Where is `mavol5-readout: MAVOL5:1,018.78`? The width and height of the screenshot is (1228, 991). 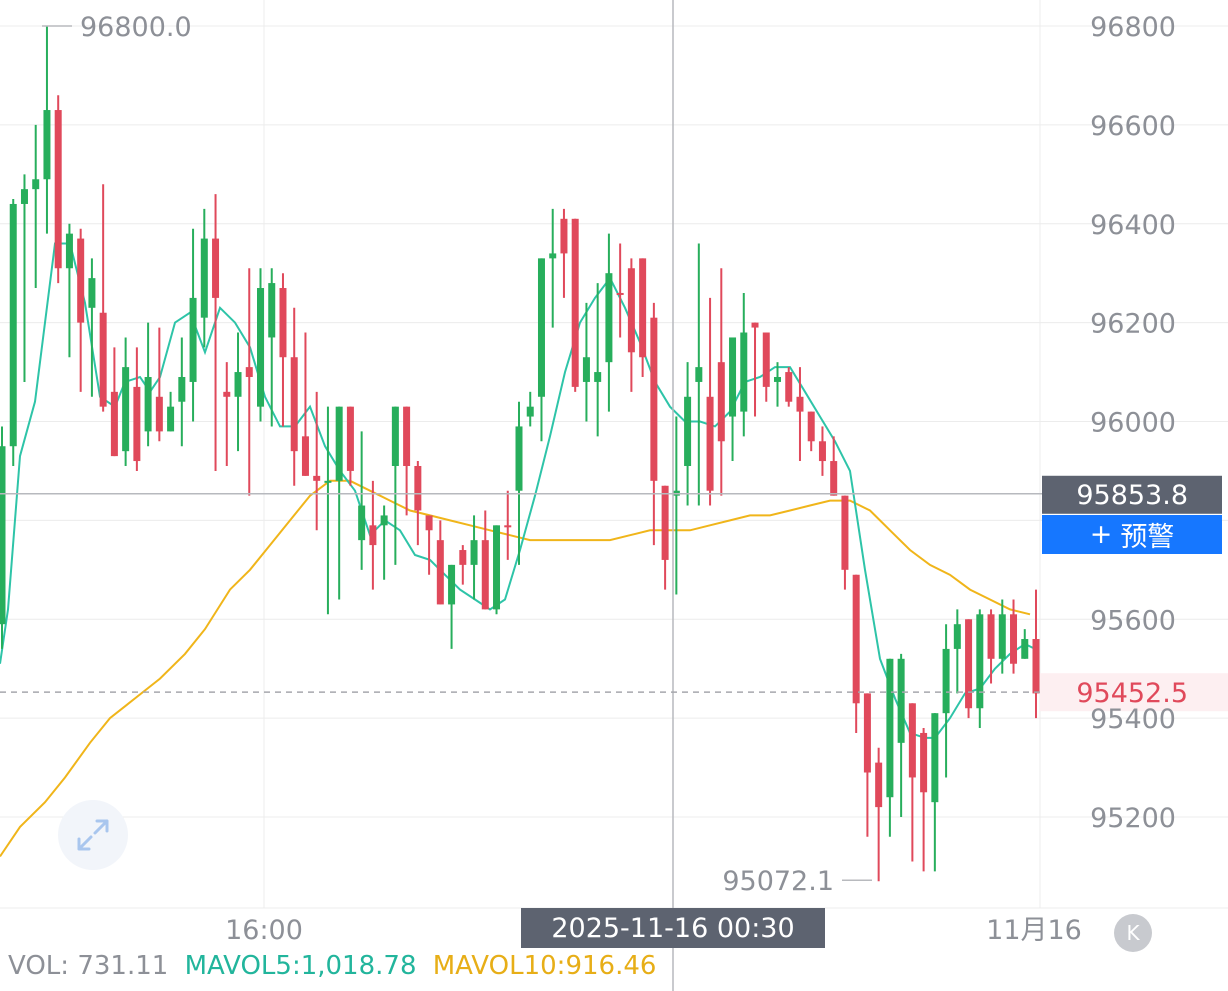 mavol5-readout: MAVOL5:1,018.78 is located at coordinates (301, 966).